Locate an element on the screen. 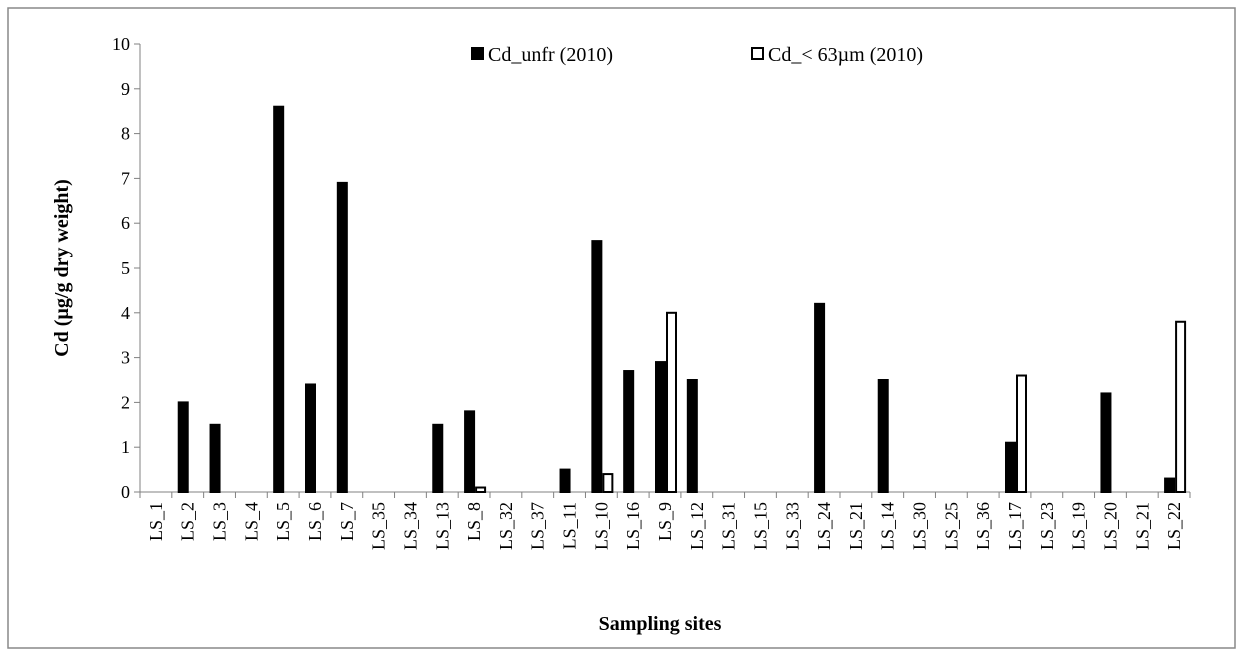 This screenshot has height=652, width=1243. x-tick-label: LS_12 is located at coordinates (697, 526).